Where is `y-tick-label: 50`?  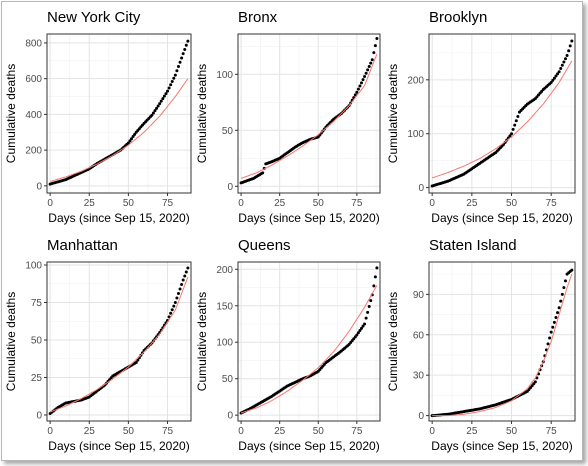 y-tick-label: 50 is located at coordinates (228, 379).